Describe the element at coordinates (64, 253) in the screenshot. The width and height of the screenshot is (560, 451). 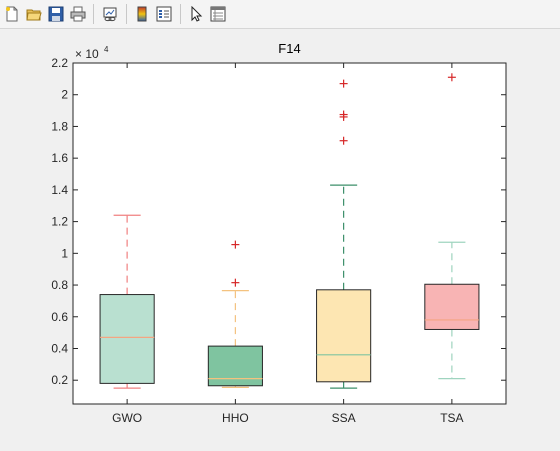
I see `y-tick-label: 1` at that location.